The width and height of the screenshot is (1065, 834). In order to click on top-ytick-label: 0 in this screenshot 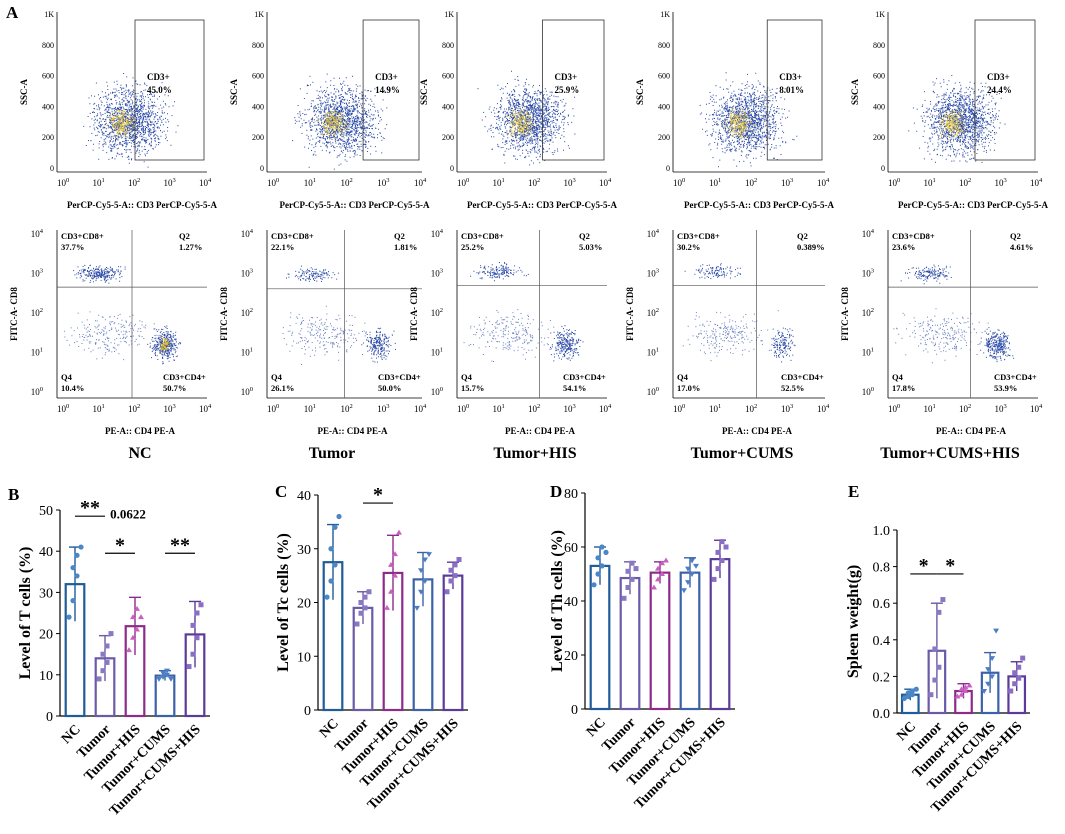, I will do `click(52, 168)`.